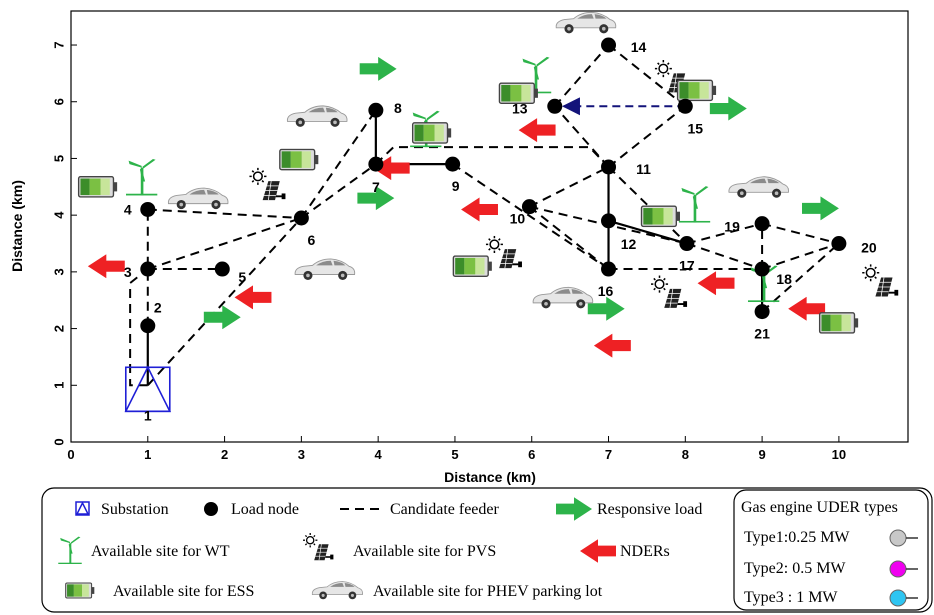 This screenshot has height=615, width=934. I want to click on gas-engine-type3-icon, so click(898, 598).